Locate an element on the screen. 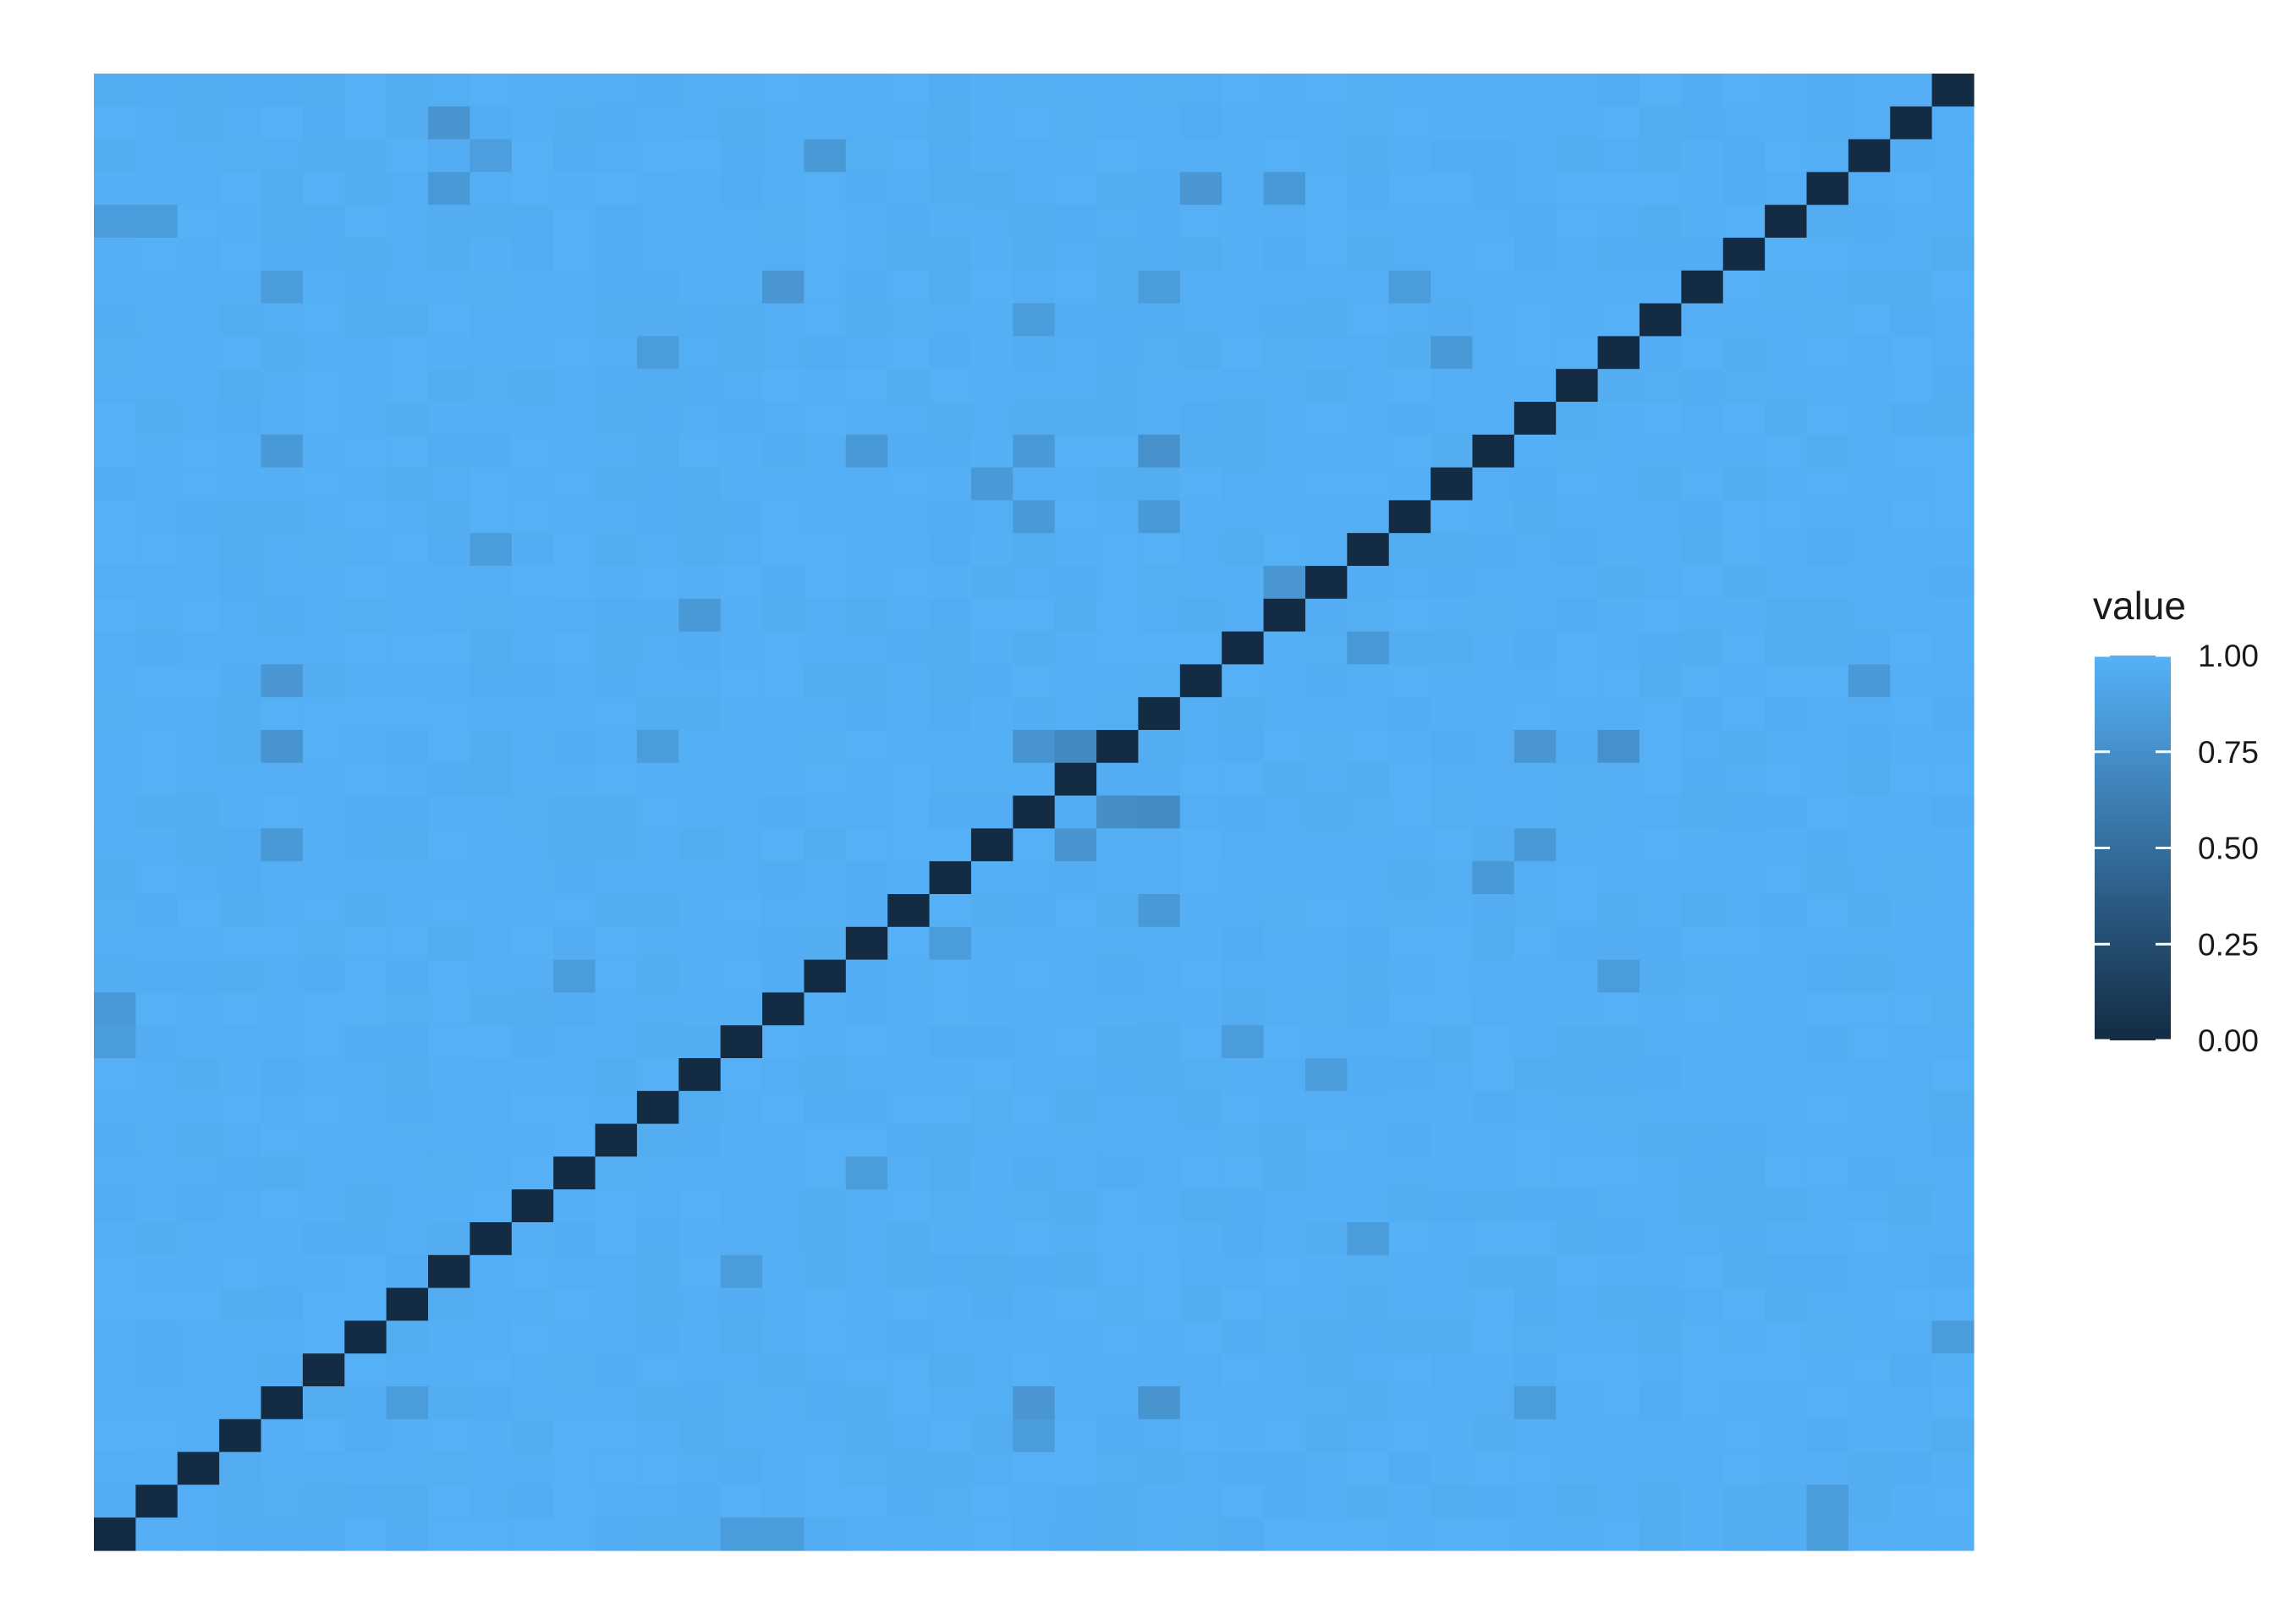  legend-title: value is located at coordinates (2139, 606).